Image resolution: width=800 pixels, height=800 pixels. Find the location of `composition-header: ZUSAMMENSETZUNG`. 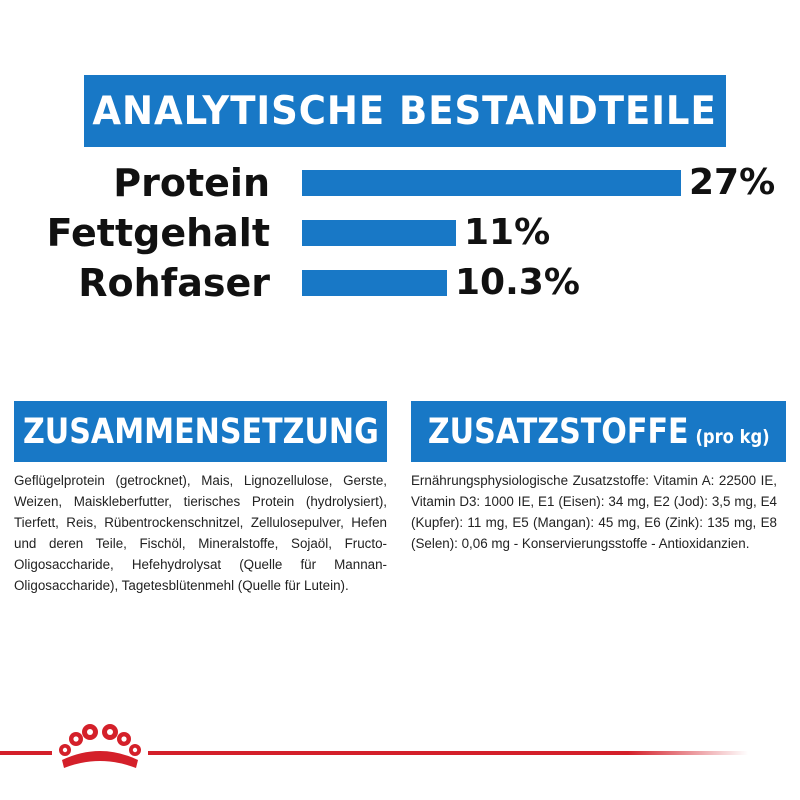

composition-header: ZUSAMMENSETZUNG is located at coordinates (200, 431).